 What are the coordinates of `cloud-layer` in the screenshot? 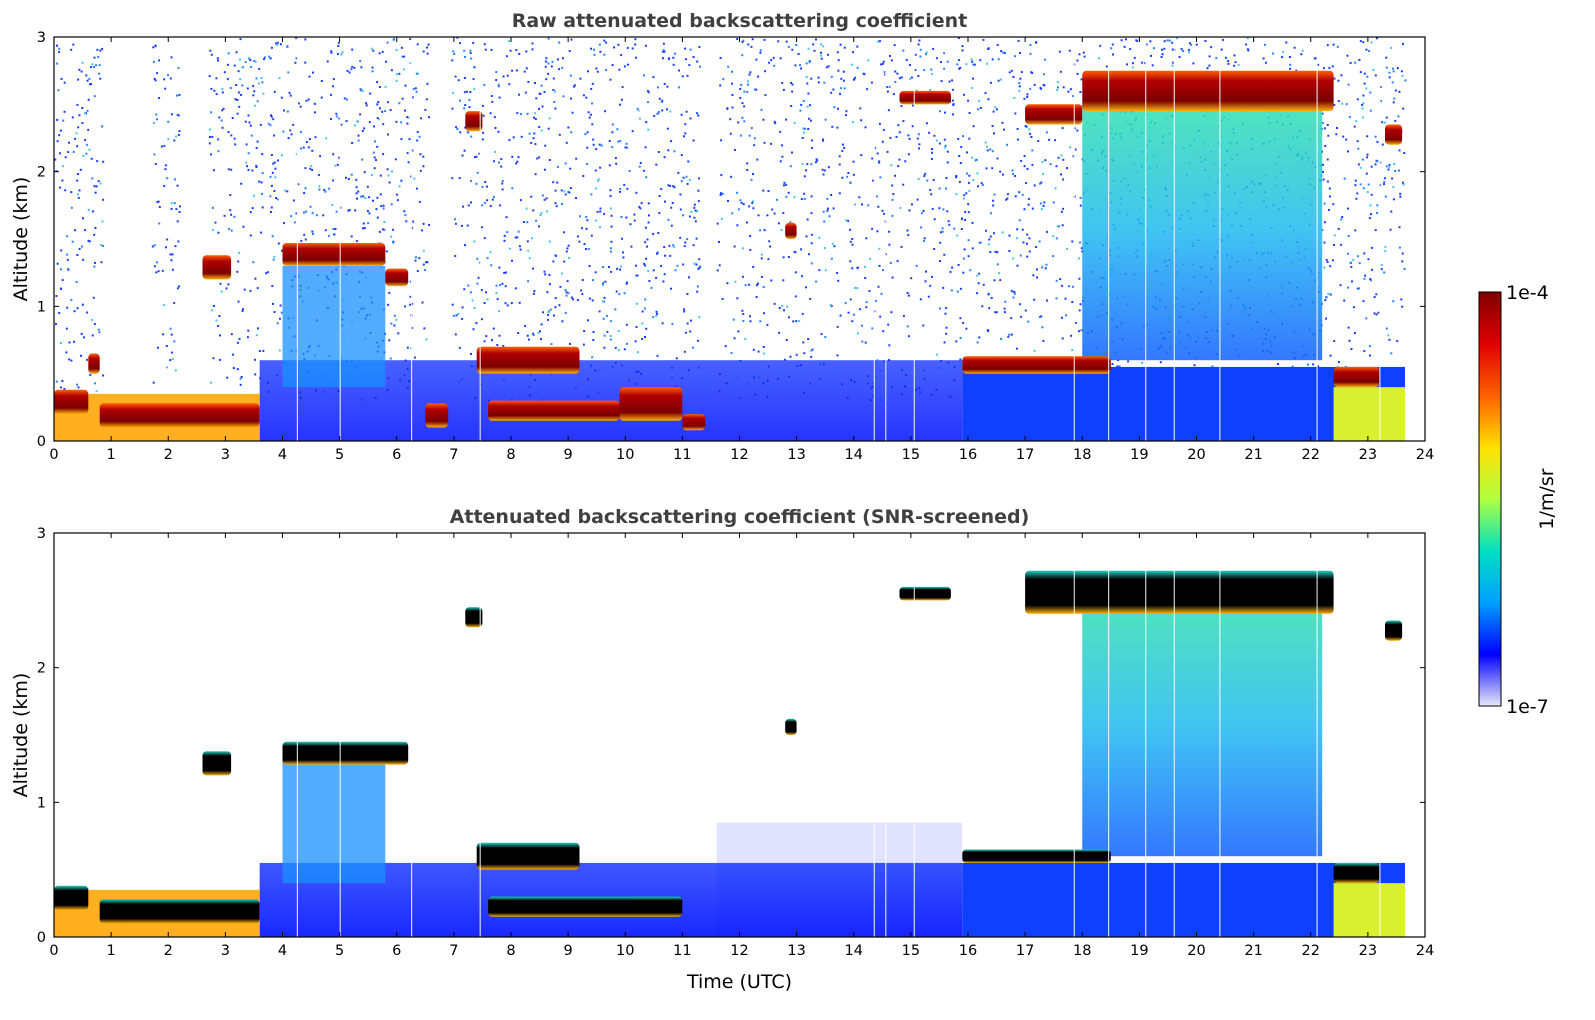 It's located at (217, 763).